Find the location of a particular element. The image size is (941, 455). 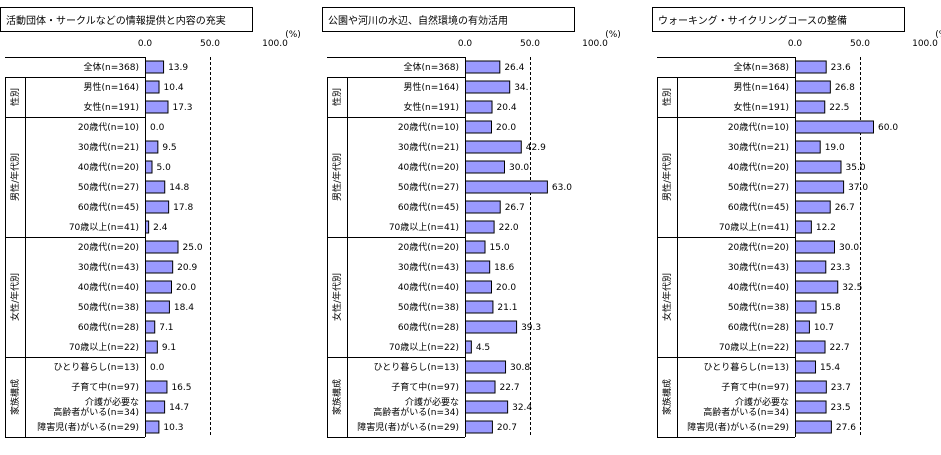

data-label: 60.0 is located at coordinates (888, 128).